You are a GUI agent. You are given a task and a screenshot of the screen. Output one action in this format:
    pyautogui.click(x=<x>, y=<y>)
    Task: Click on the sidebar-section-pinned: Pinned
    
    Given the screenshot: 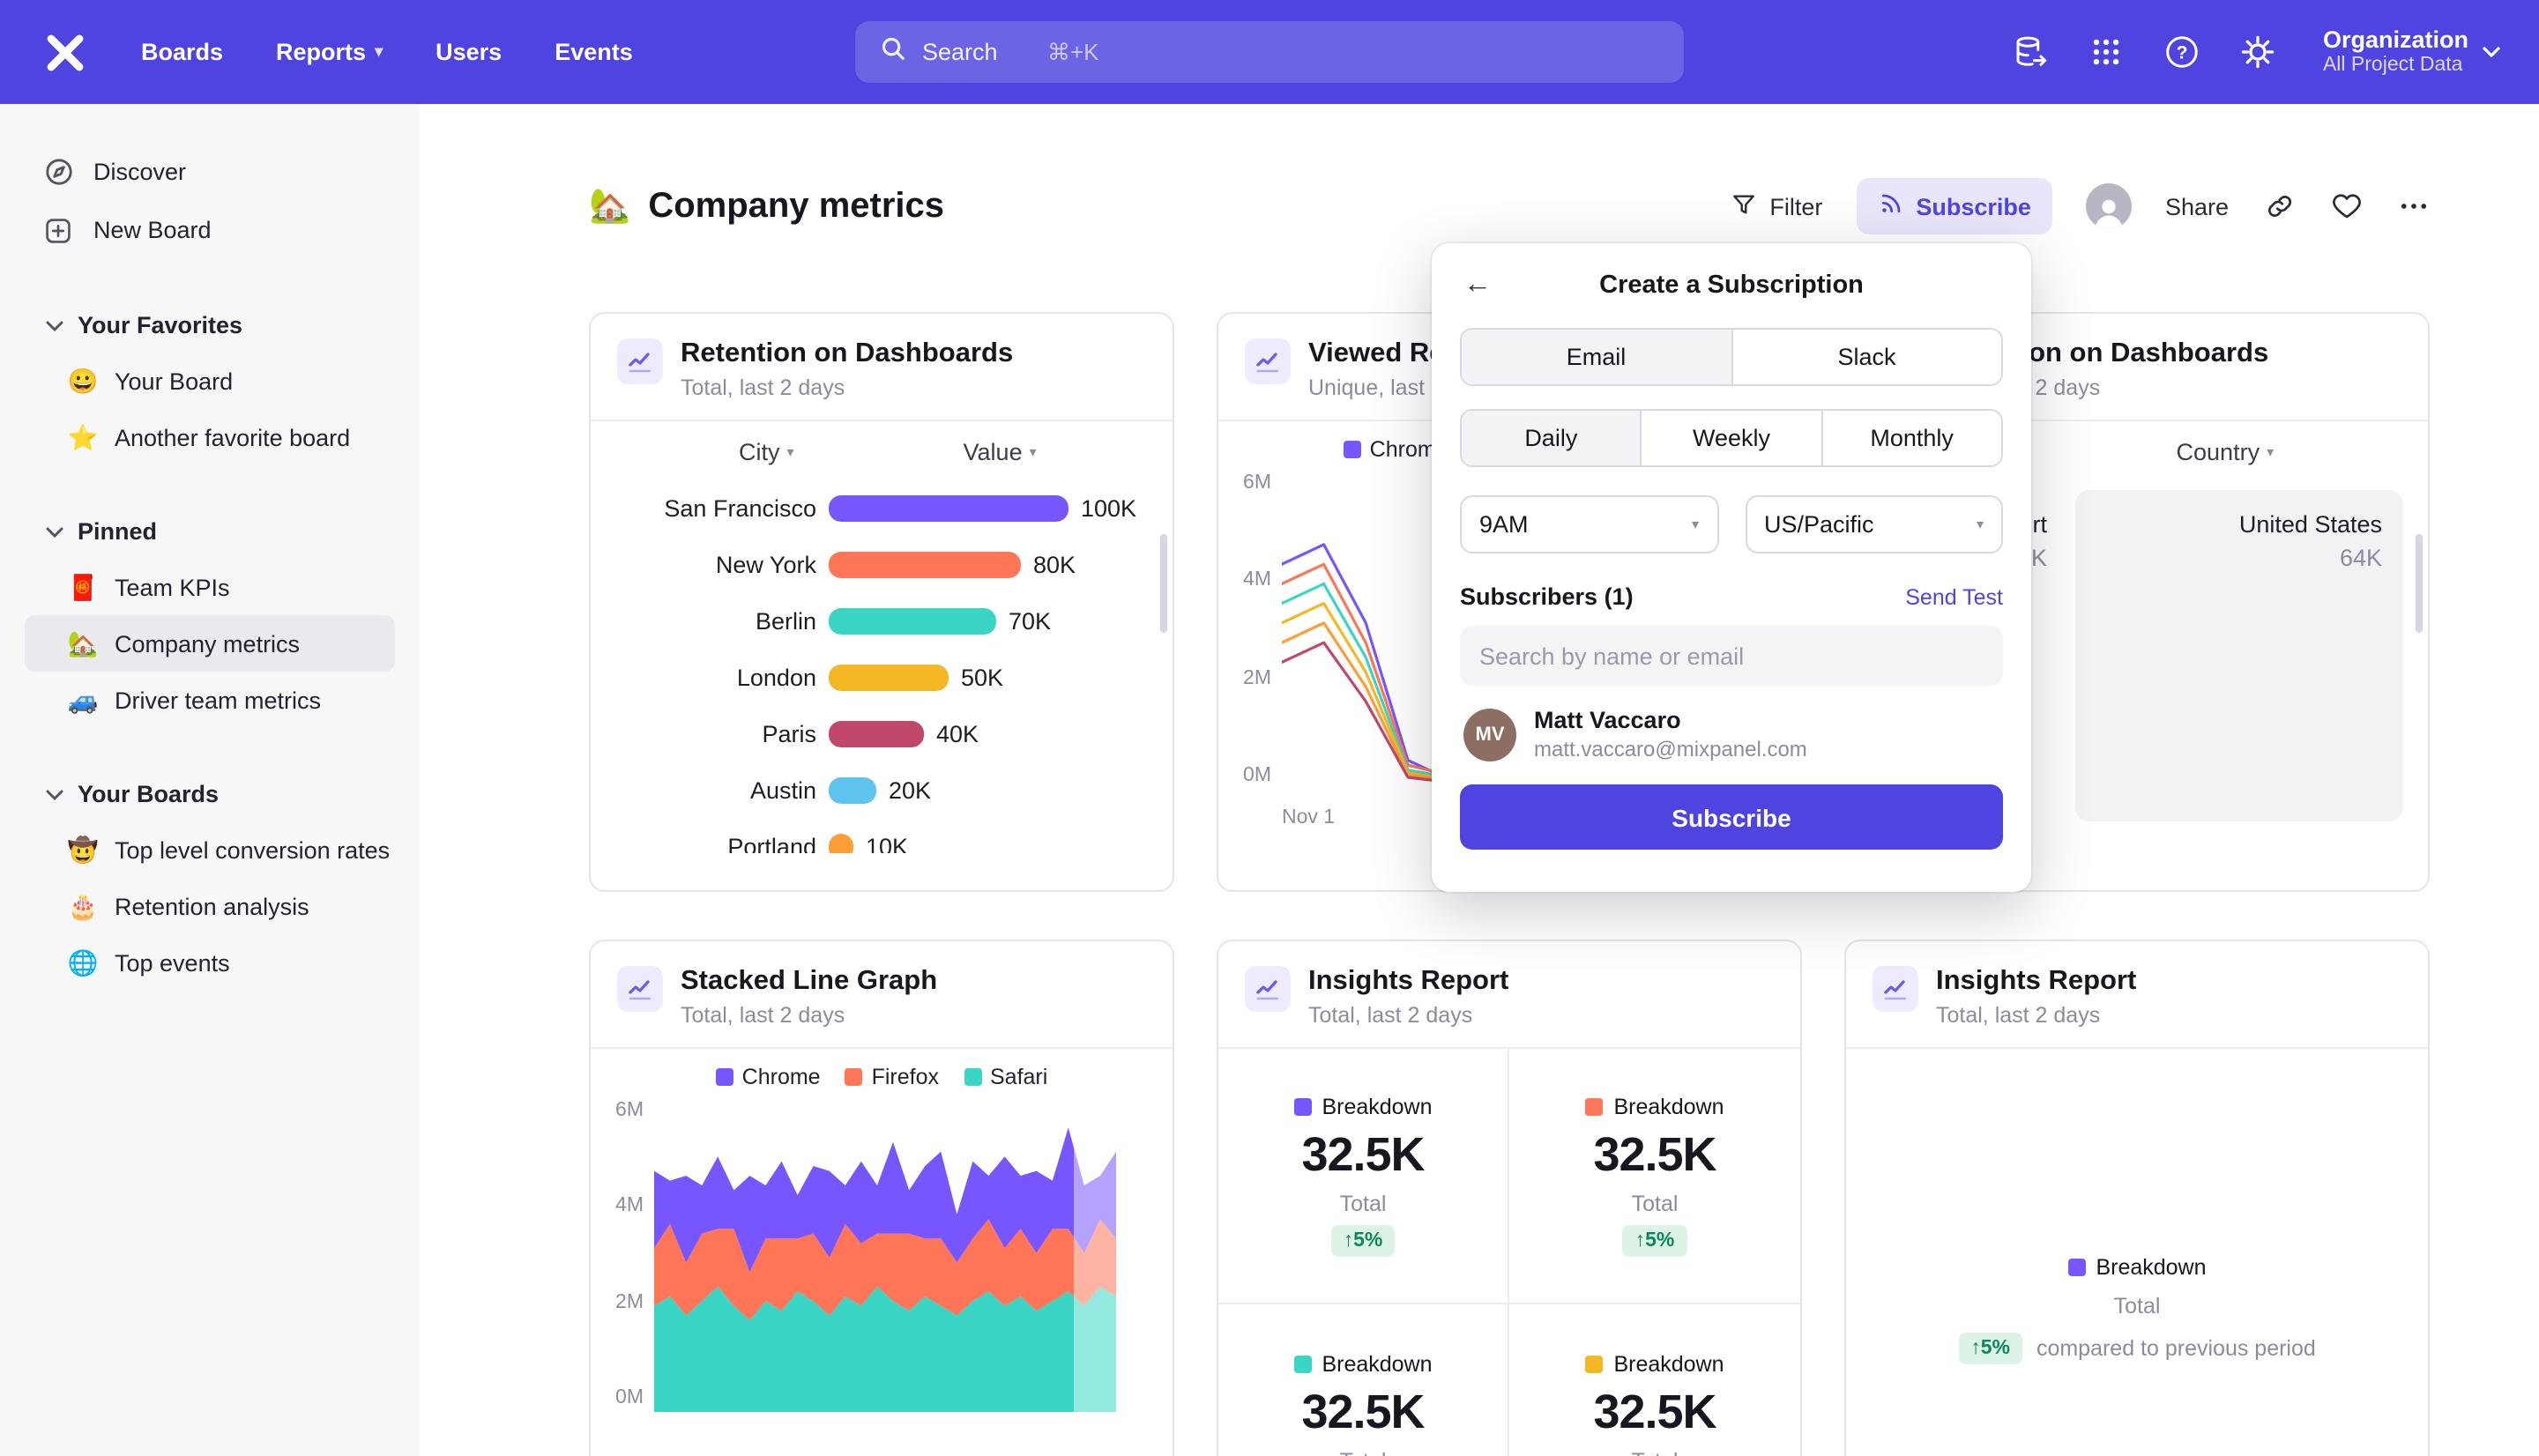 What is the action you would take?
    pyautogui.click(x=210, y=531)
    